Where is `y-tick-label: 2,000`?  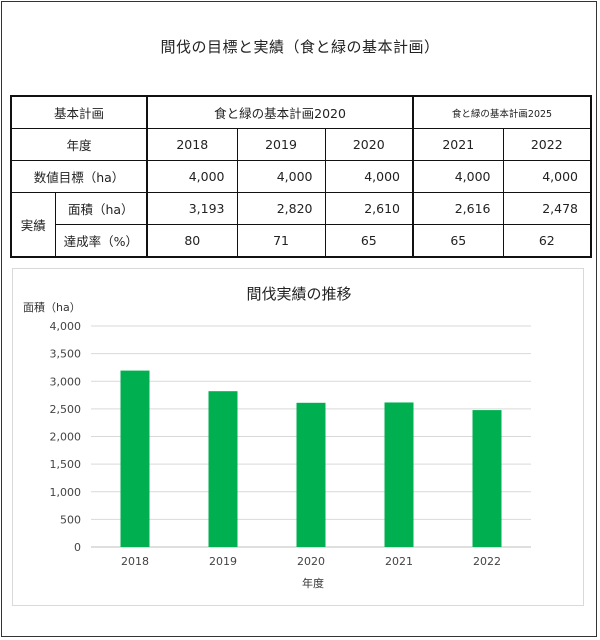
y-tick-label: 2,000 is located at coordinates (66, 437).